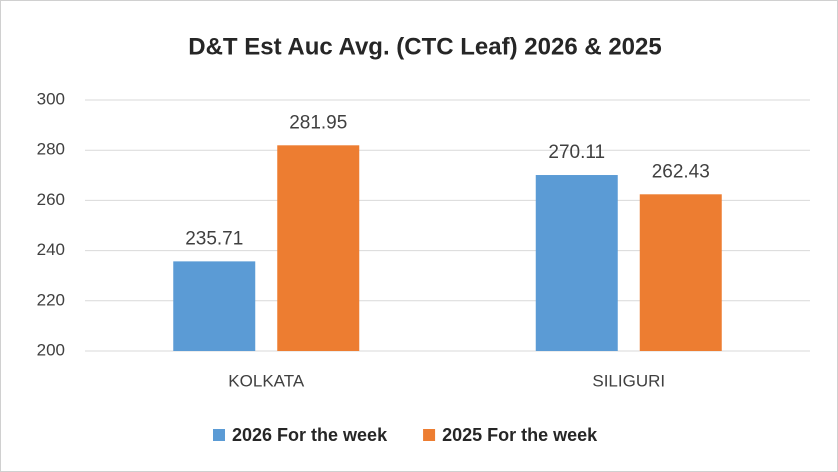 This screenshot has height=472, width=838. I want to click on data-label: 235.71, so click(214, 238).